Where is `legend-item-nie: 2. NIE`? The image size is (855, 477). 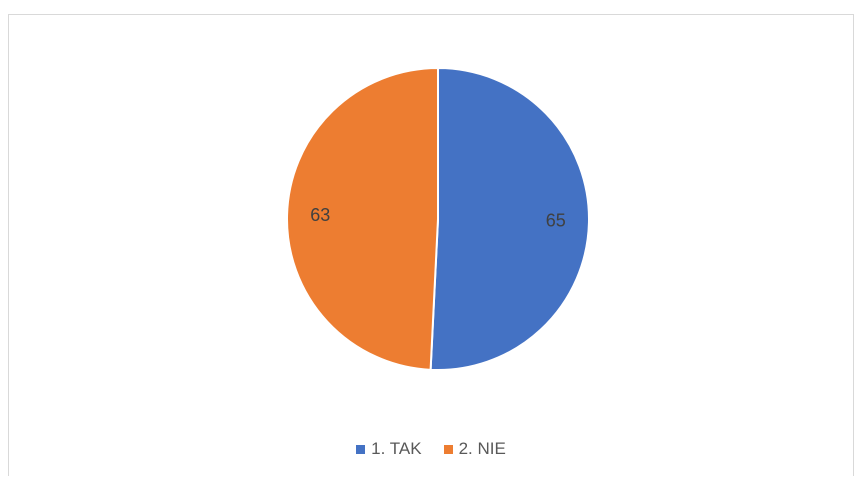
legend-item-nie: 2. NIE is located at coordinates (474, 449).